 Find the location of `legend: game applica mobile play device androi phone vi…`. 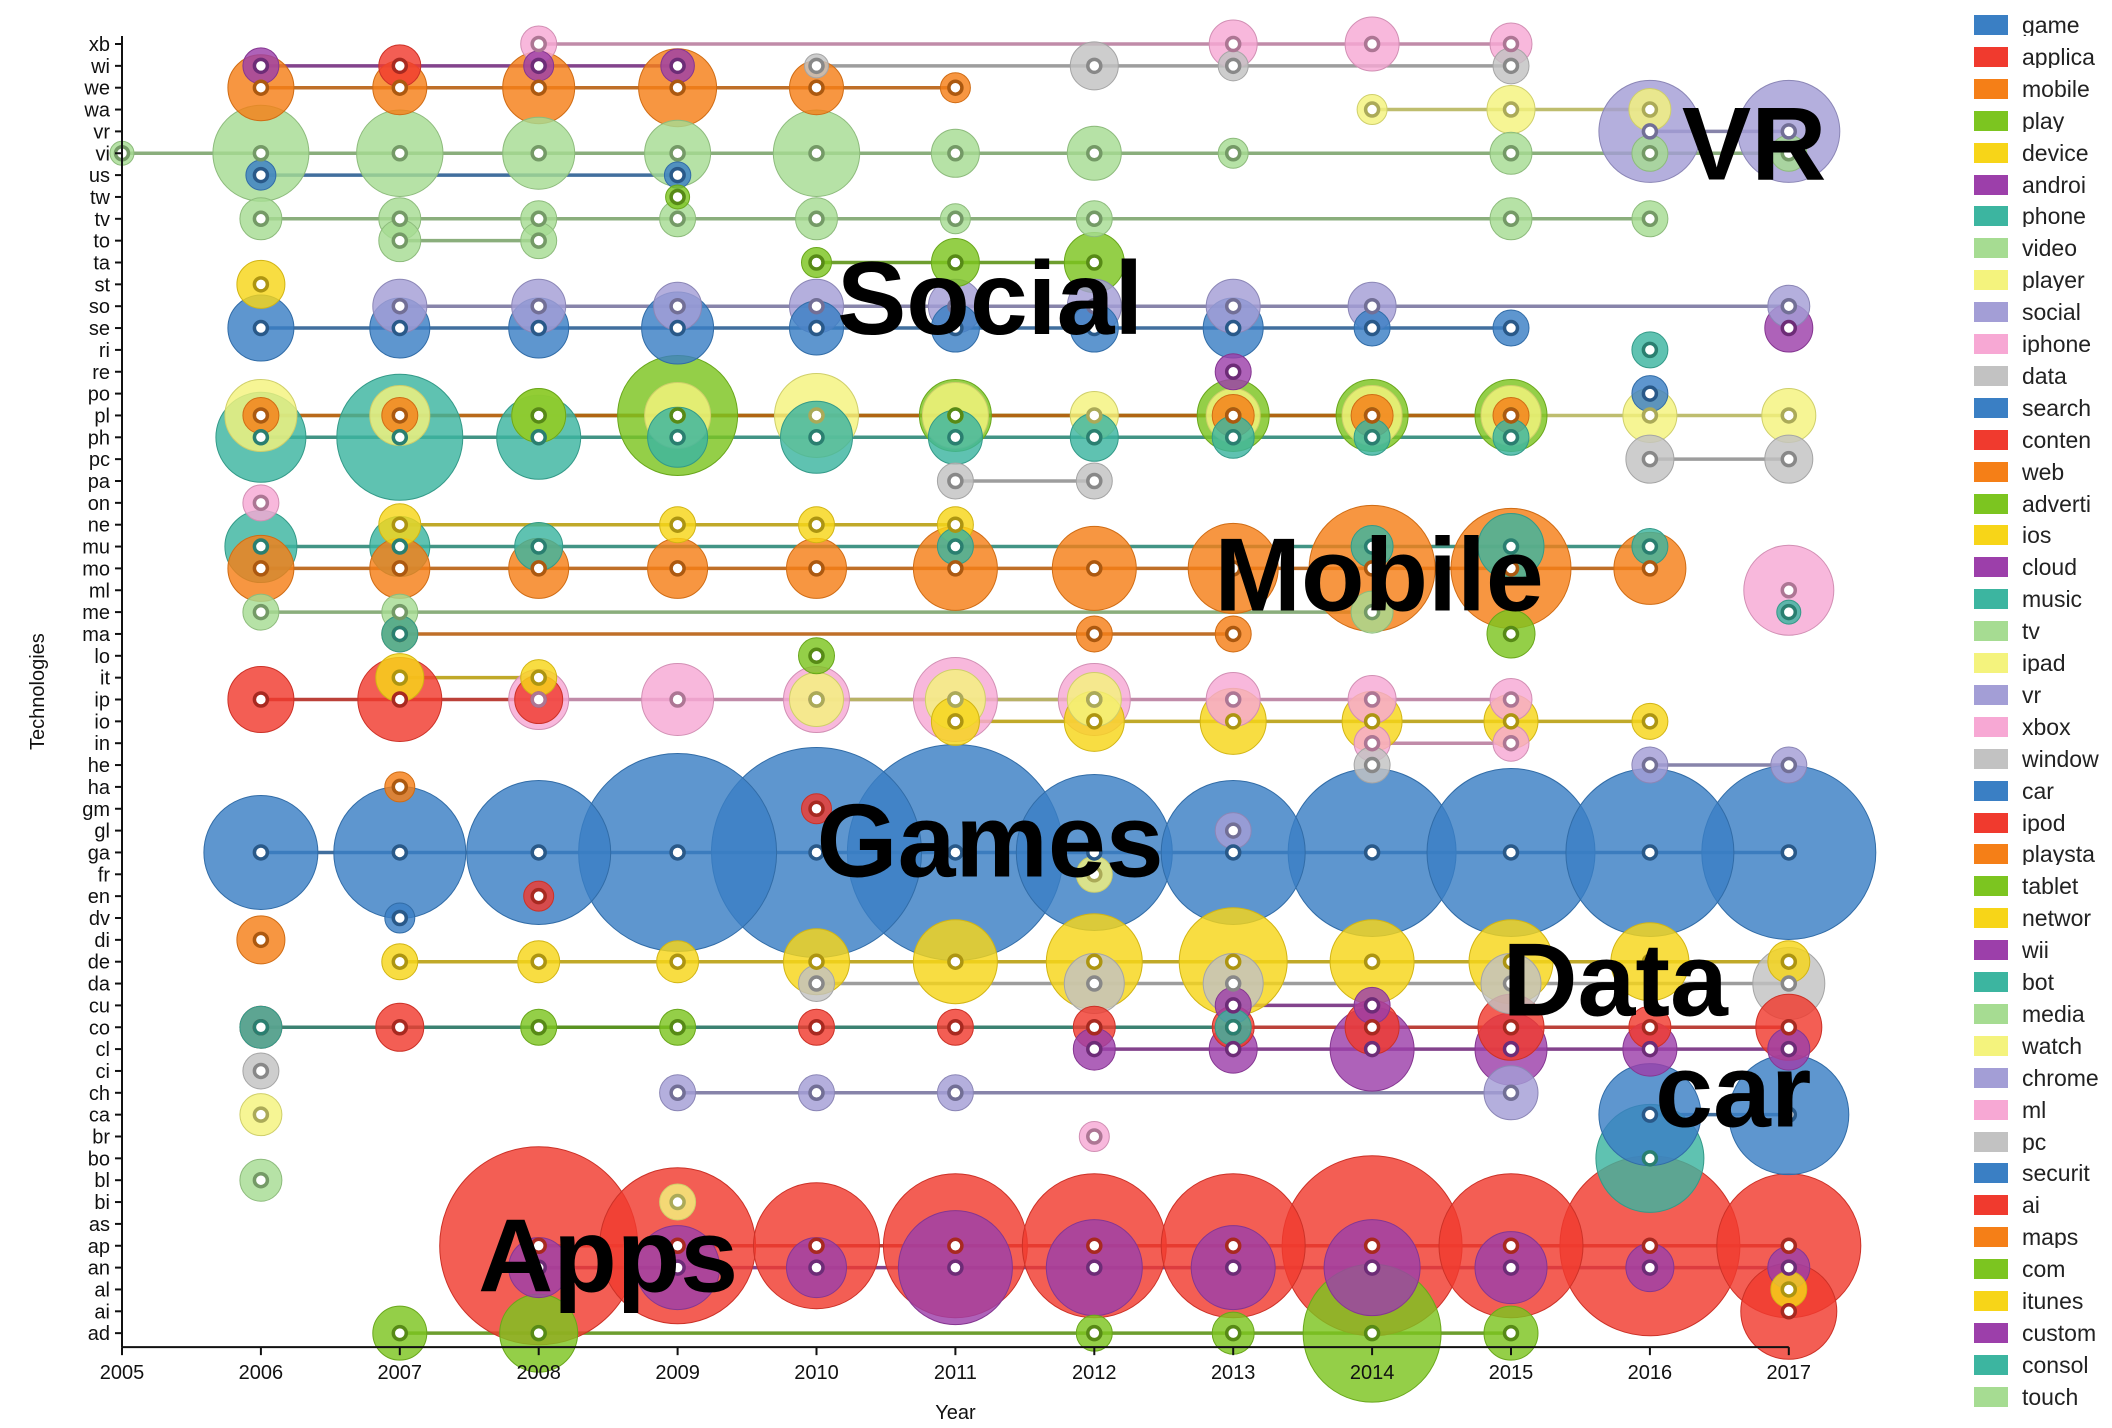

legend: game applica mobile play device androi phone vi… is located at coordinates (2041, 717).